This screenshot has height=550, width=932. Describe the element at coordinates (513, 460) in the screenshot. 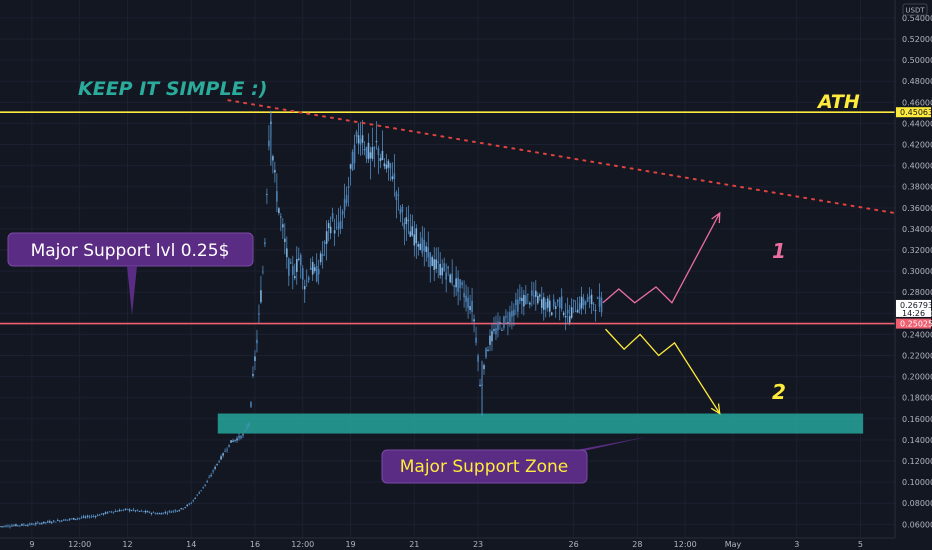

I see `support-zone-callout: Major Support Zone` at that location.